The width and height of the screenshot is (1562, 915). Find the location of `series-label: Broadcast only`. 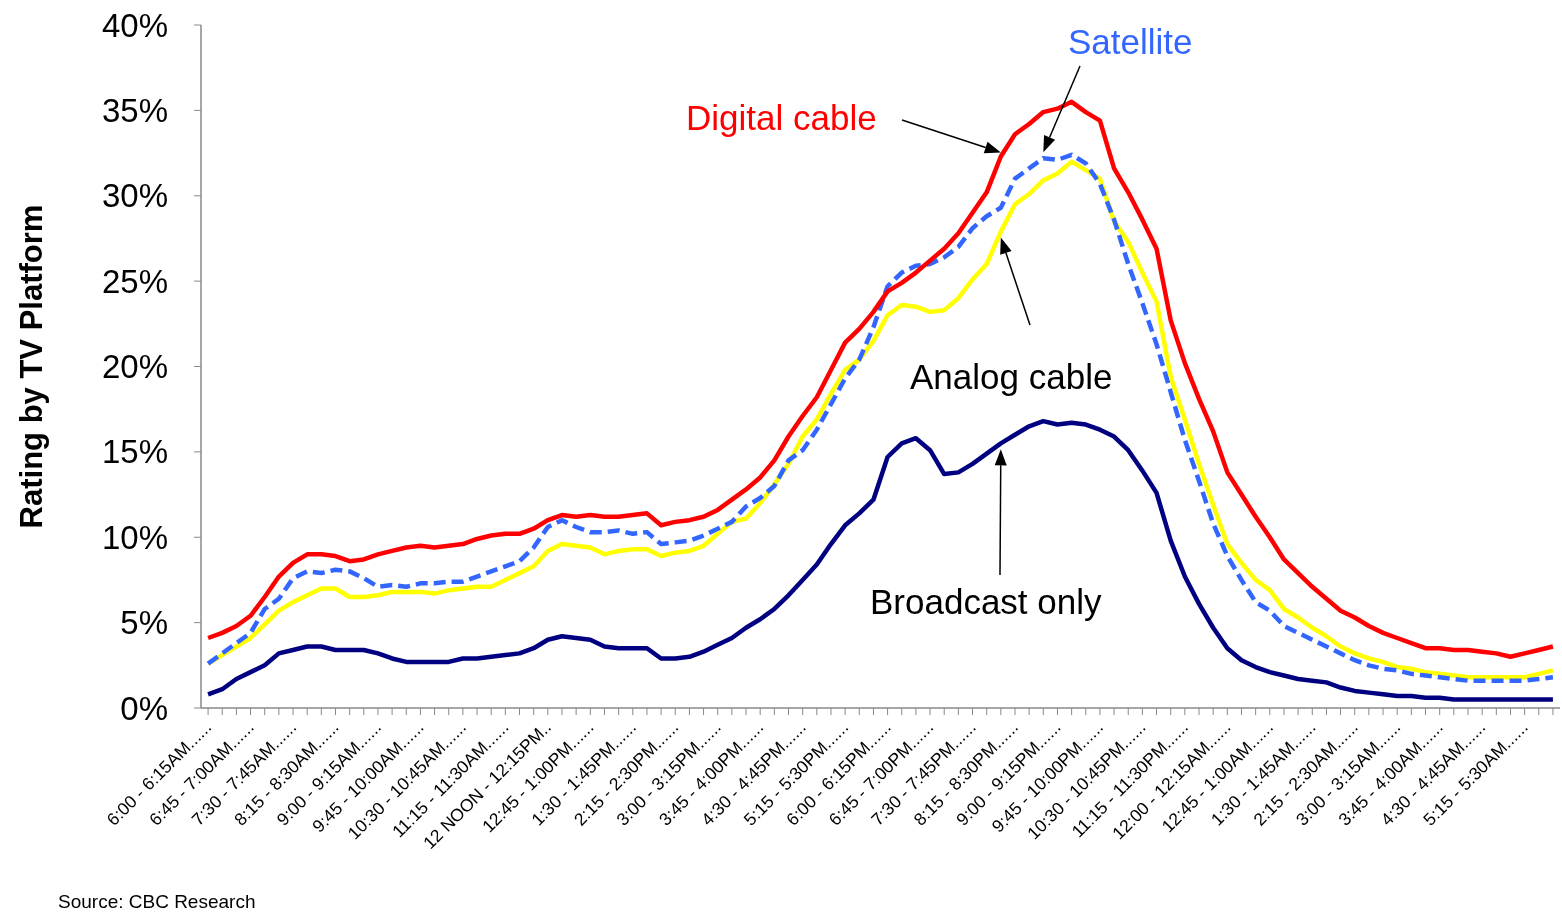

series-label: Broadcast only is located at coordinates (986, 601).